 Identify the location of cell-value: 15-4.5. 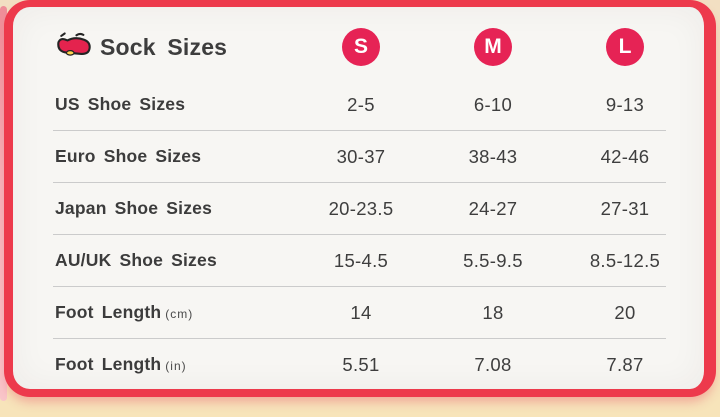
(361, 260).